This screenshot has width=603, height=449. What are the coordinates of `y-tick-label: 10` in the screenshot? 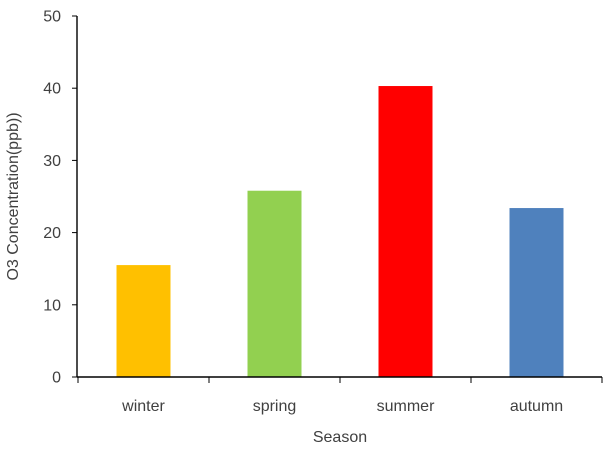 It's located at (52, 305).